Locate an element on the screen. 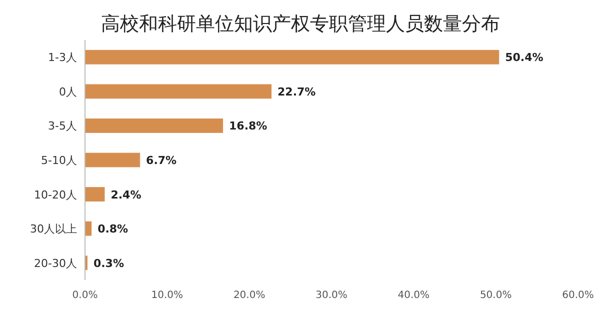  y-tick-label: 3-5人 is located at coordinates (62, 126).